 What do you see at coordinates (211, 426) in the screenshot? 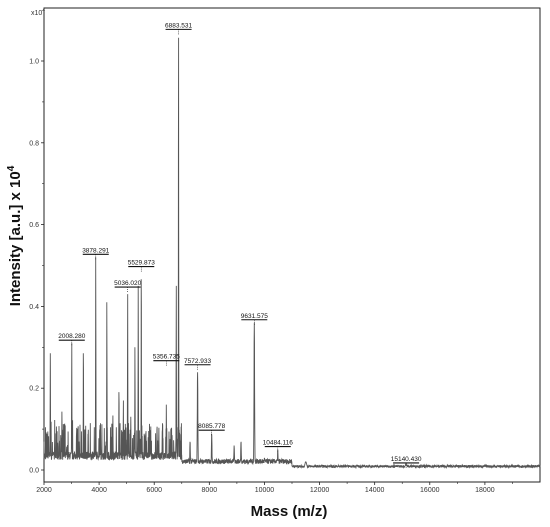
I see `peak-label: 8085.778` at bounding box center [211, 426].